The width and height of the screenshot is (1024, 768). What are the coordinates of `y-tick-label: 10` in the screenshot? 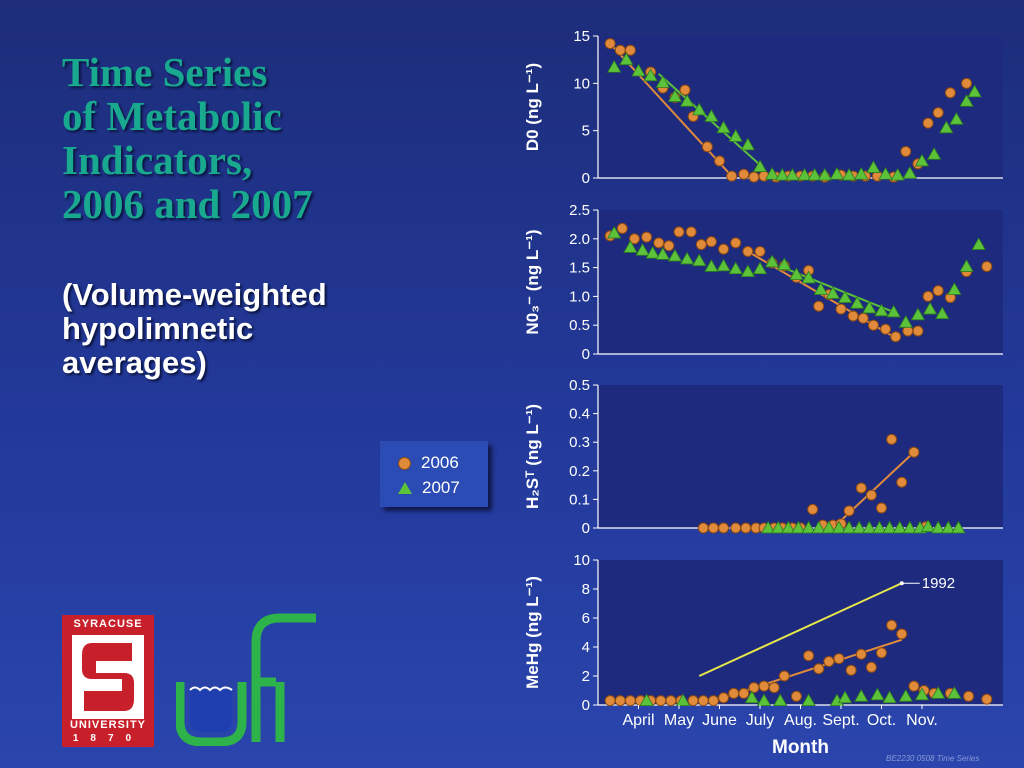 It's located at (581, 83).